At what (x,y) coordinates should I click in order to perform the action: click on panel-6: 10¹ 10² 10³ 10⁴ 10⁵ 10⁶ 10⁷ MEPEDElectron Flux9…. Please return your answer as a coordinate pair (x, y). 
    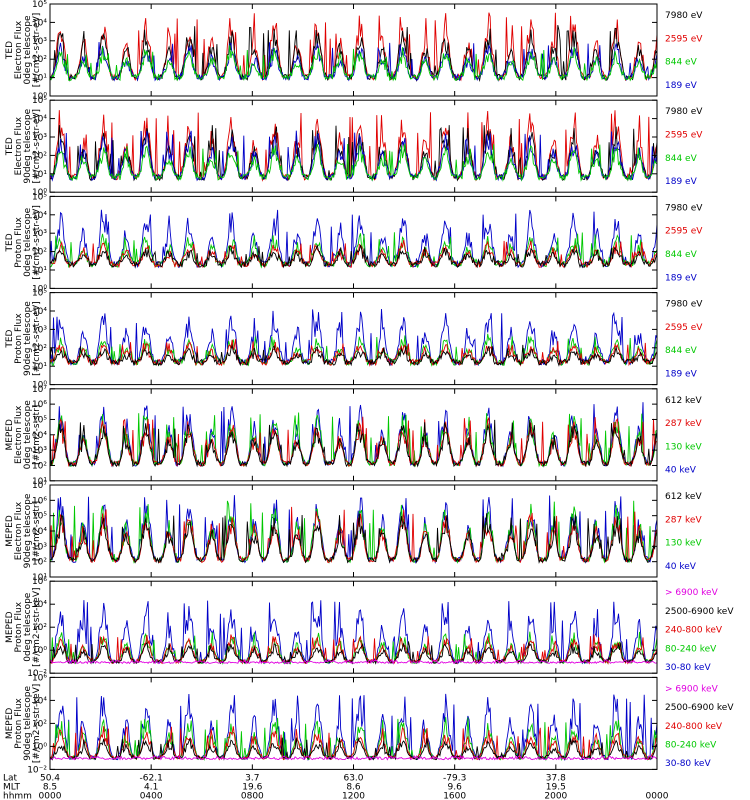
    Looking at the image, I should click on (353, 532).